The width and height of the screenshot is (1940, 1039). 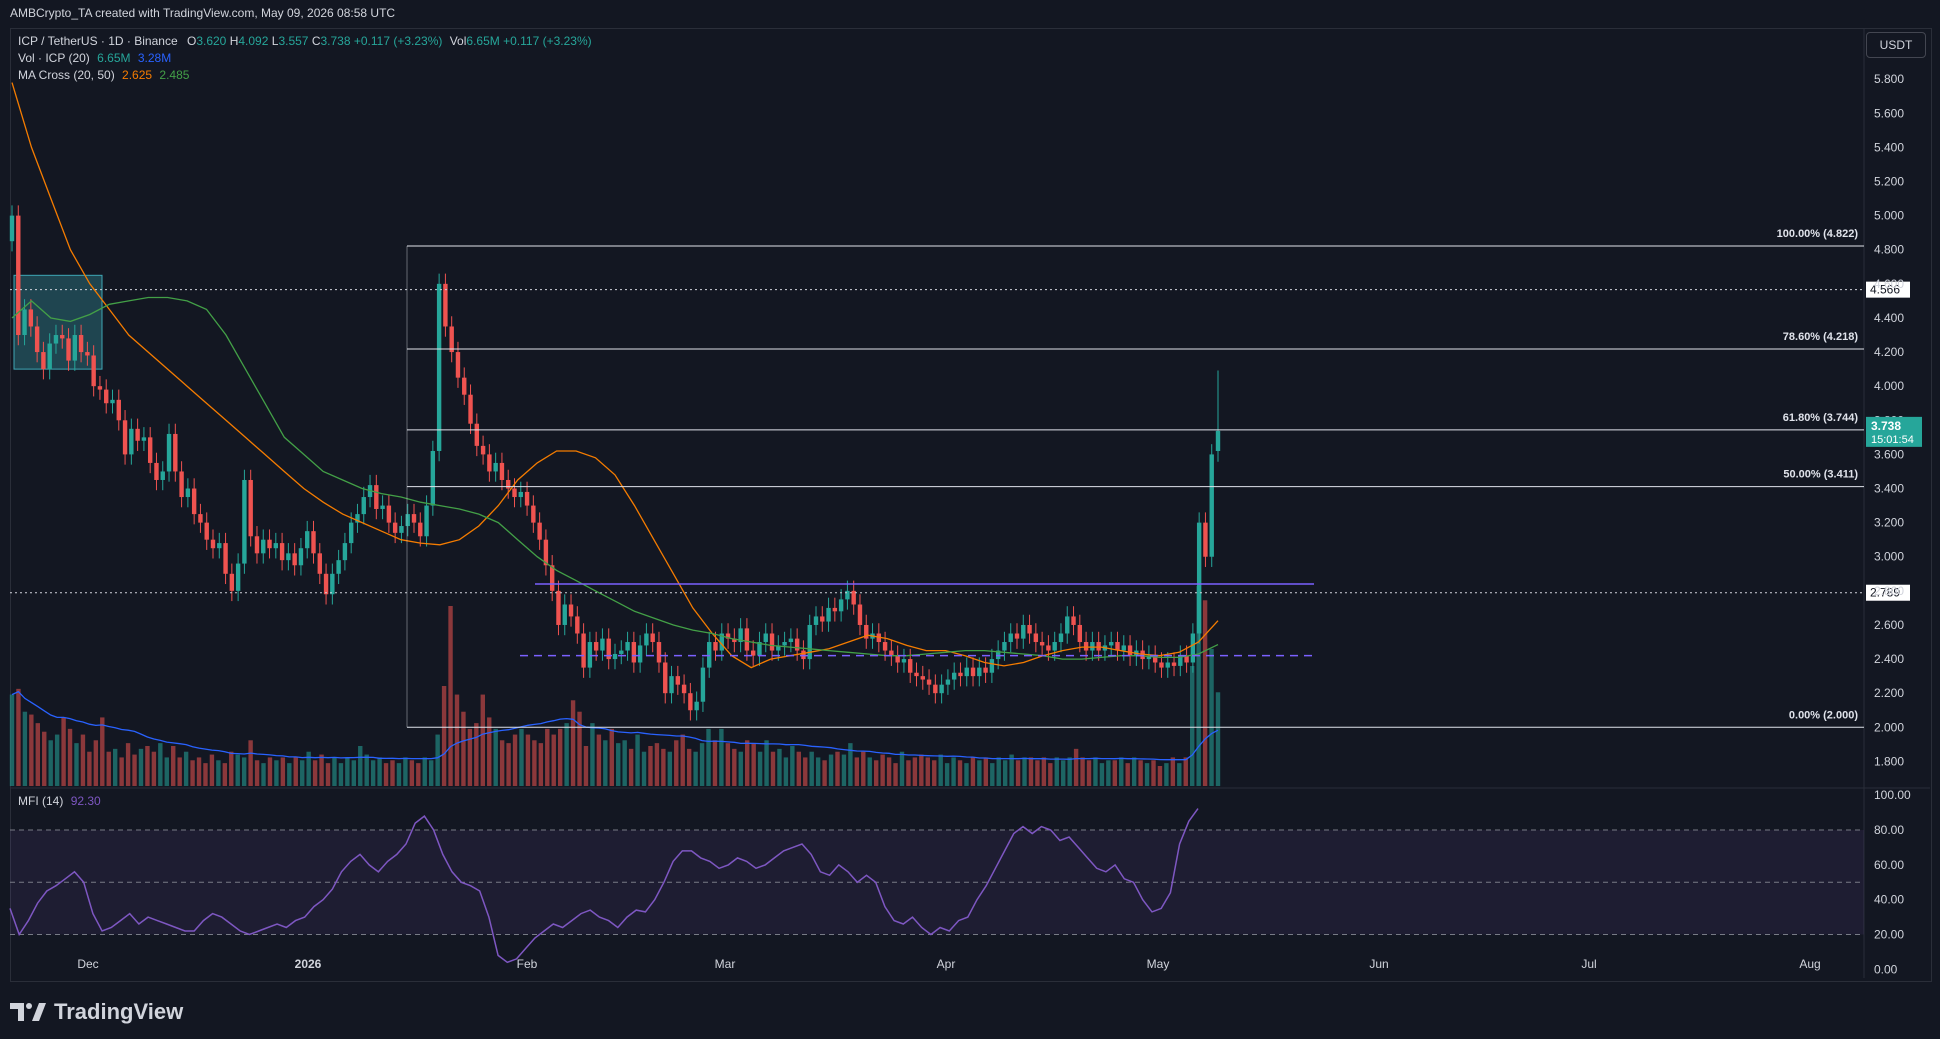 What do you see at coordinates (1889, 625) in the screenshot?
I see `price-axis-tick: 2.600` at bounding box center [1889, 625].